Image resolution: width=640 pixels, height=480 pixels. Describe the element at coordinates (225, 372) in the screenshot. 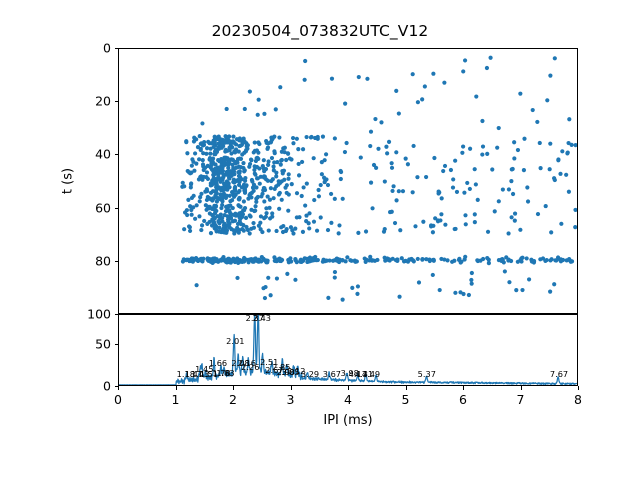

I see `peak-label: 1.83` at that location.